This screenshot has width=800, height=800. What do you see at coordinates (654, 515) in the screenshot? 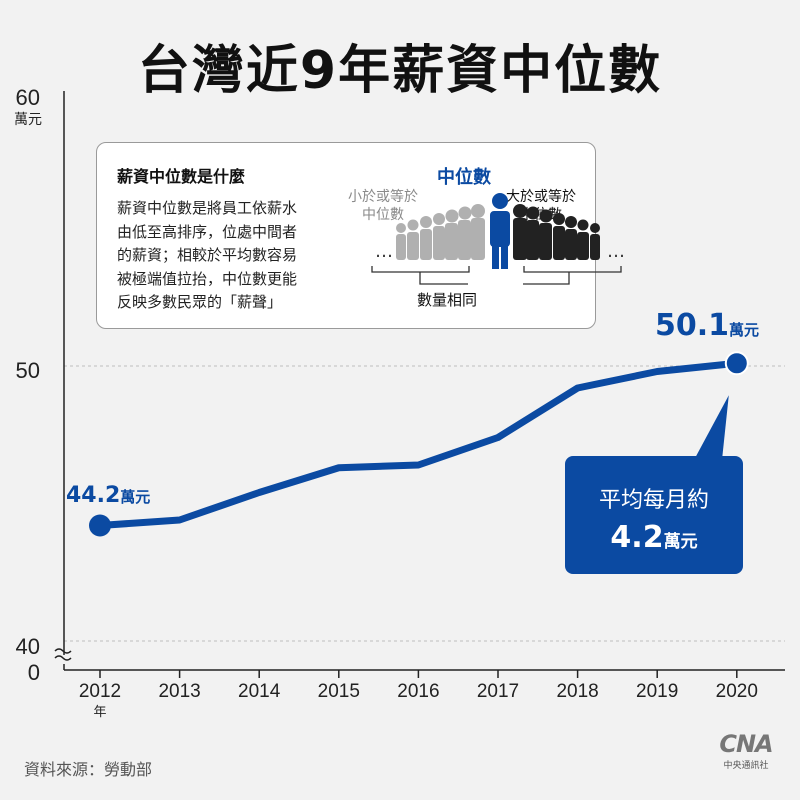
I see `average-callout: 平均每月約 4.2萬元` at bounding box center [654, 515].